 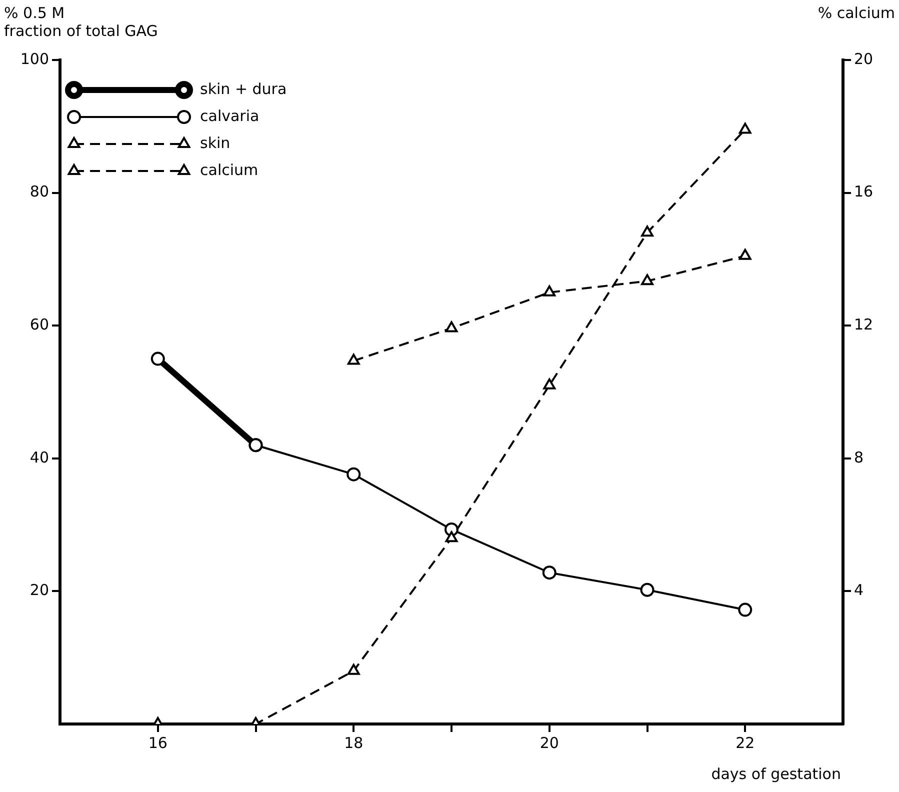 I want to click on legend-label: calcium, so click(x=229, y=169).